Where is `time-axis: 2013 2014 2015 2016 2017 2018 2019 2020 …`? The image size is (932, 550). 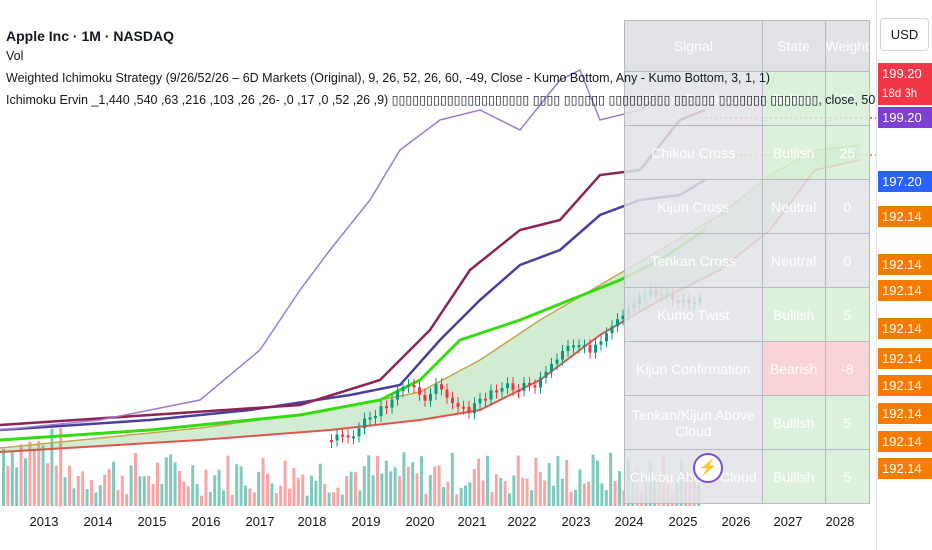
time-axis: 2013 2014 2015 2016 2017 2018 2019 2020 … is located at coordinates (438, 528).